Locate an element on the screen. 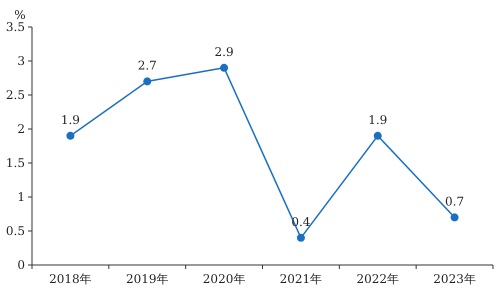 The height and width of the screenshot is (291, 496). y-tick-label: 0.5 is located at coordinates (15, 231).